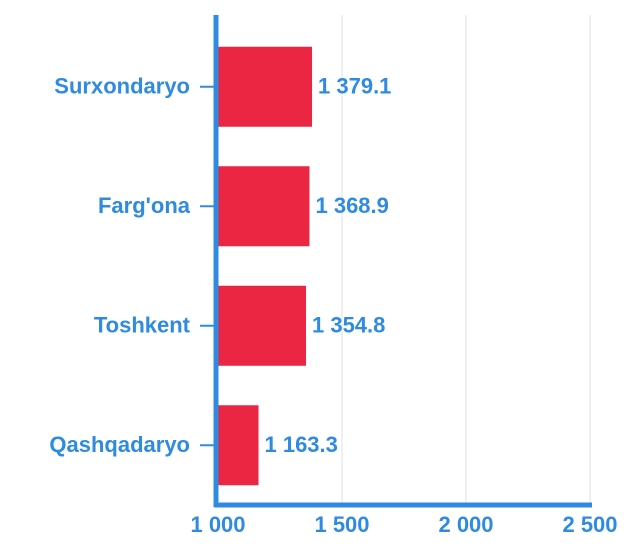 The width and height of the screenshot is (624, 550). I want to click on value-label: 1 368.9, so click(351, 205).